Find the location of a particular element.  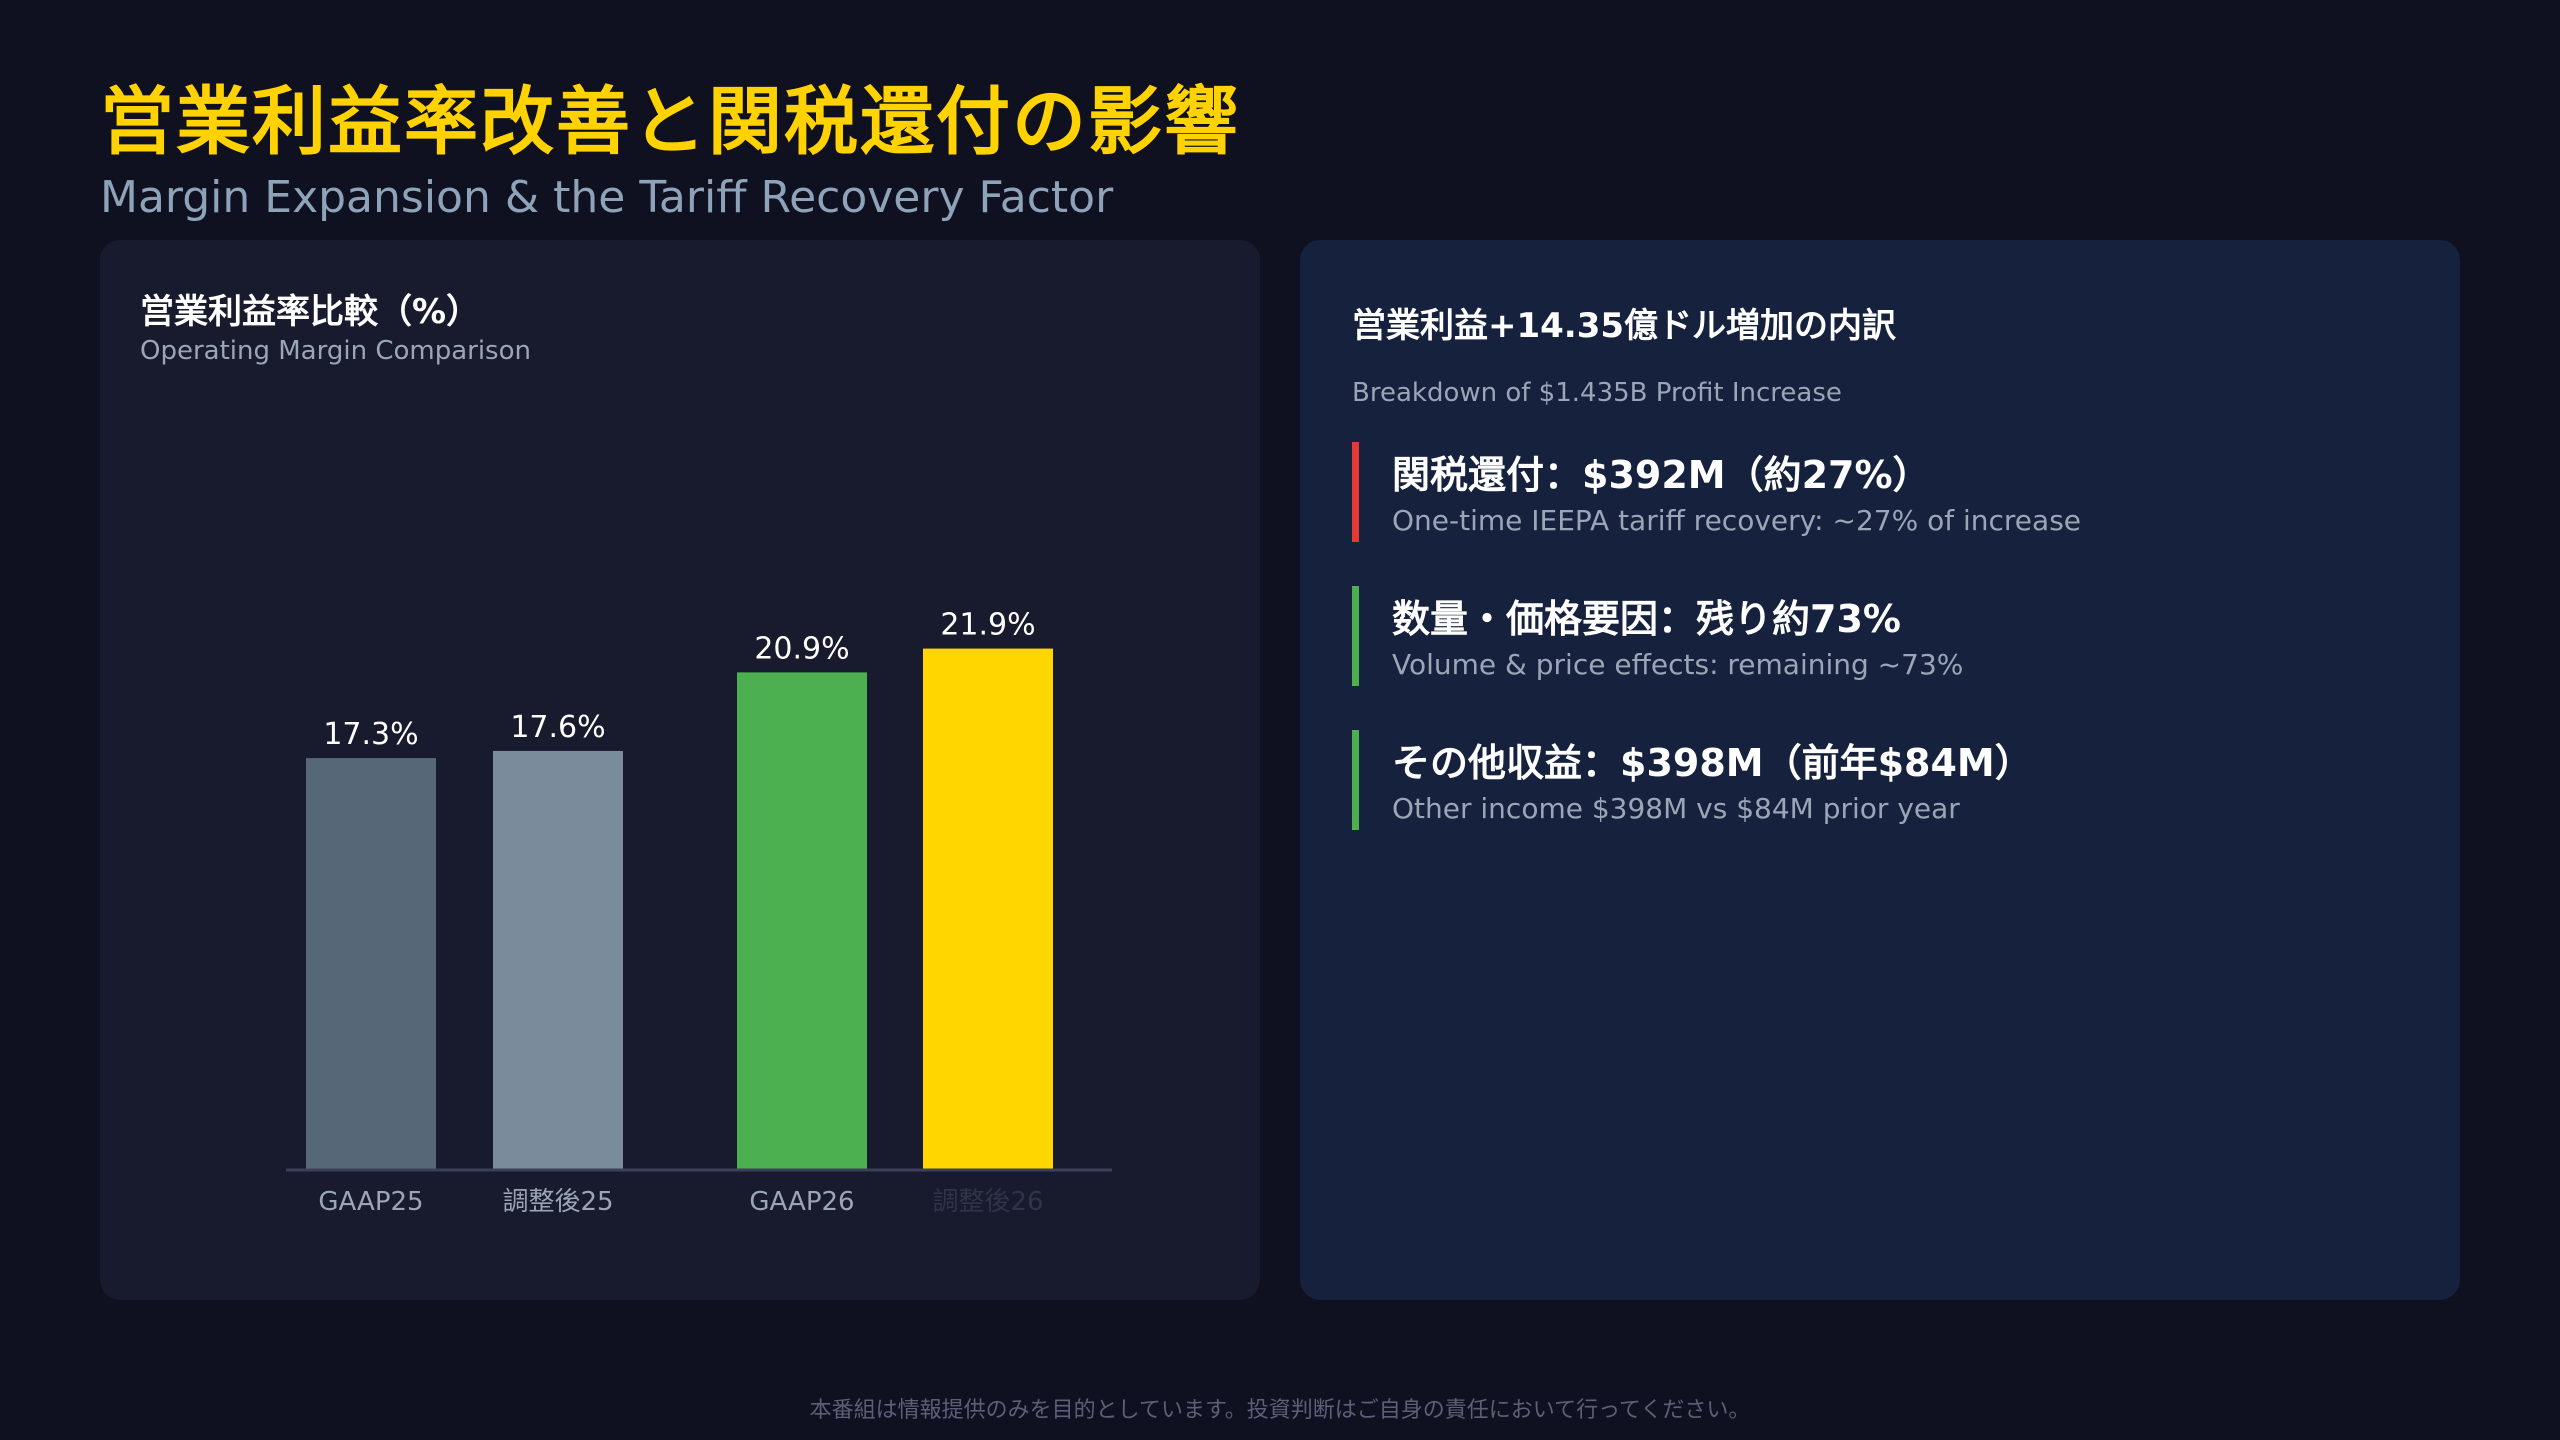

category-label: GAAP26 is located at coordinates (801, 1202).